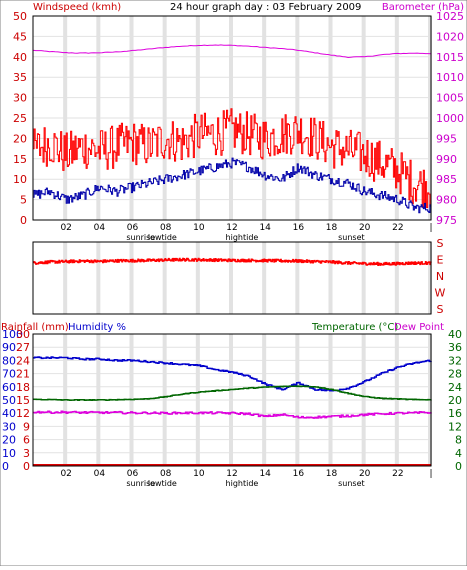 The height and width of the screenshot is (570, 467). I want to click on wind-tick-label: 50, so click(20, 16).